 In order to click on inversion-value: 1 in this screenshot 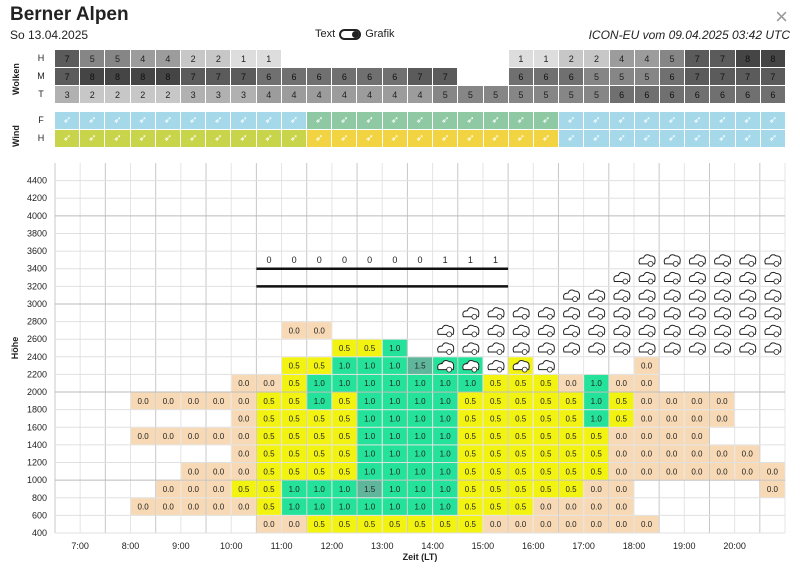, I will do `click(495, 260)`.